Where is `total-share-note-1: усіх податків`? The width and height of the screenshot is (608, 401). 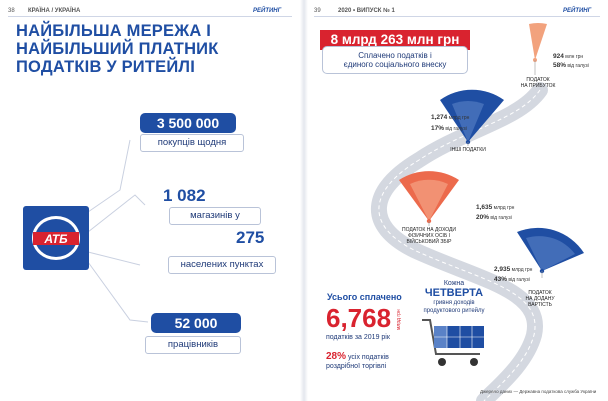
total-share-note-1: усіх податків is located at coordinates (368, 357).